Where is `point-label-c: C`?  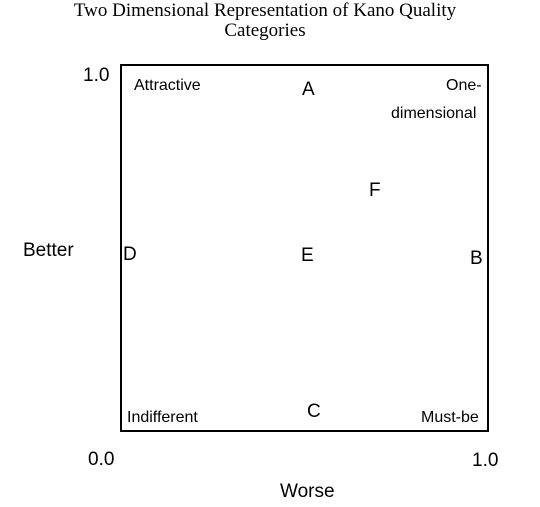 point-label-c: C is located at coordinates (314, 411).